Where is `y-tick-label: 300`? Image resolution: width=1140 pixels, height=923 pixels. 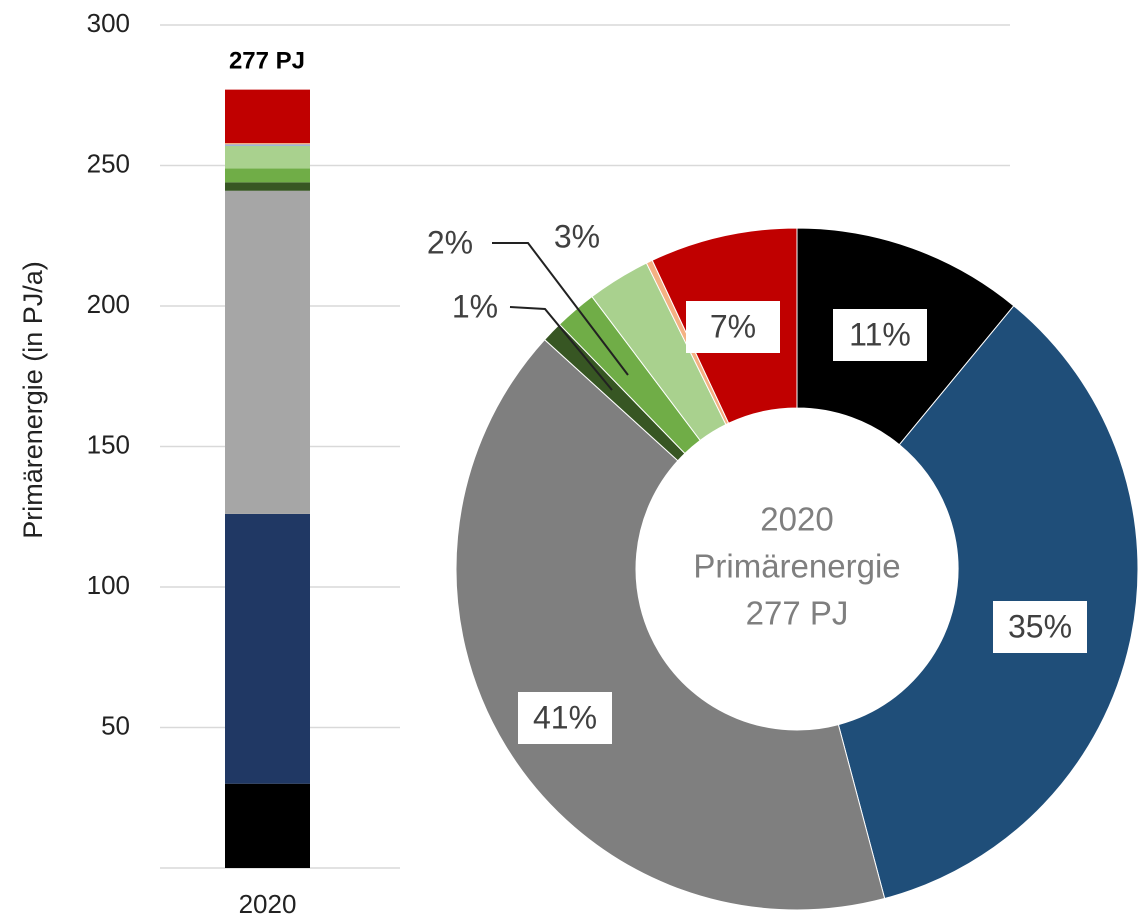
y-tick-label: 300 is located at coordinates (108, 23).